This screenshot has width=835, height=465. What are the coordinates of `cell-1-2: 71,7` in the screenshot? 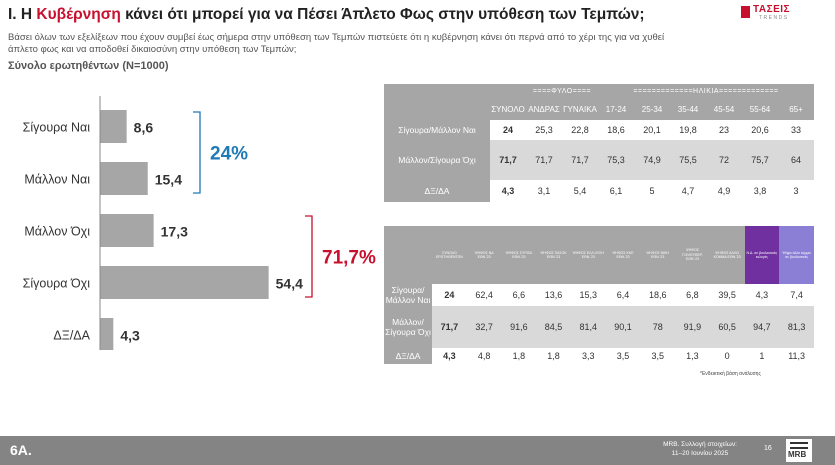 It's located at (580, 160).